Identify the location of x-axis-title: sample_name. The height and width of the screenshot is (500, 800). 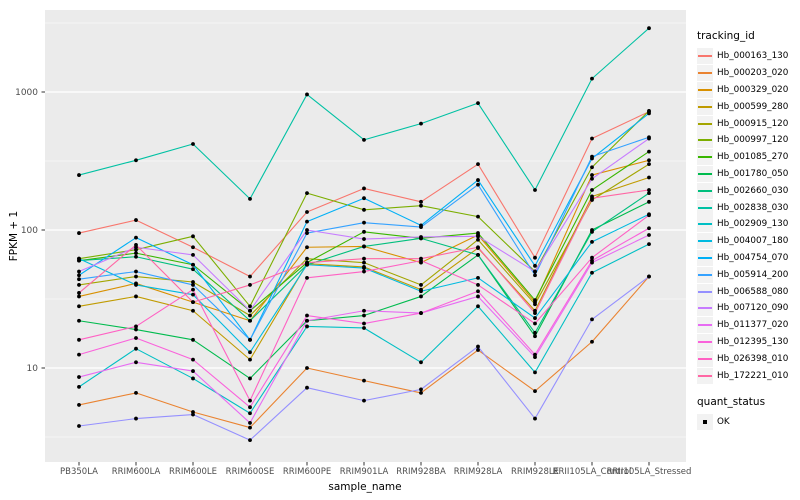
(365, 487).